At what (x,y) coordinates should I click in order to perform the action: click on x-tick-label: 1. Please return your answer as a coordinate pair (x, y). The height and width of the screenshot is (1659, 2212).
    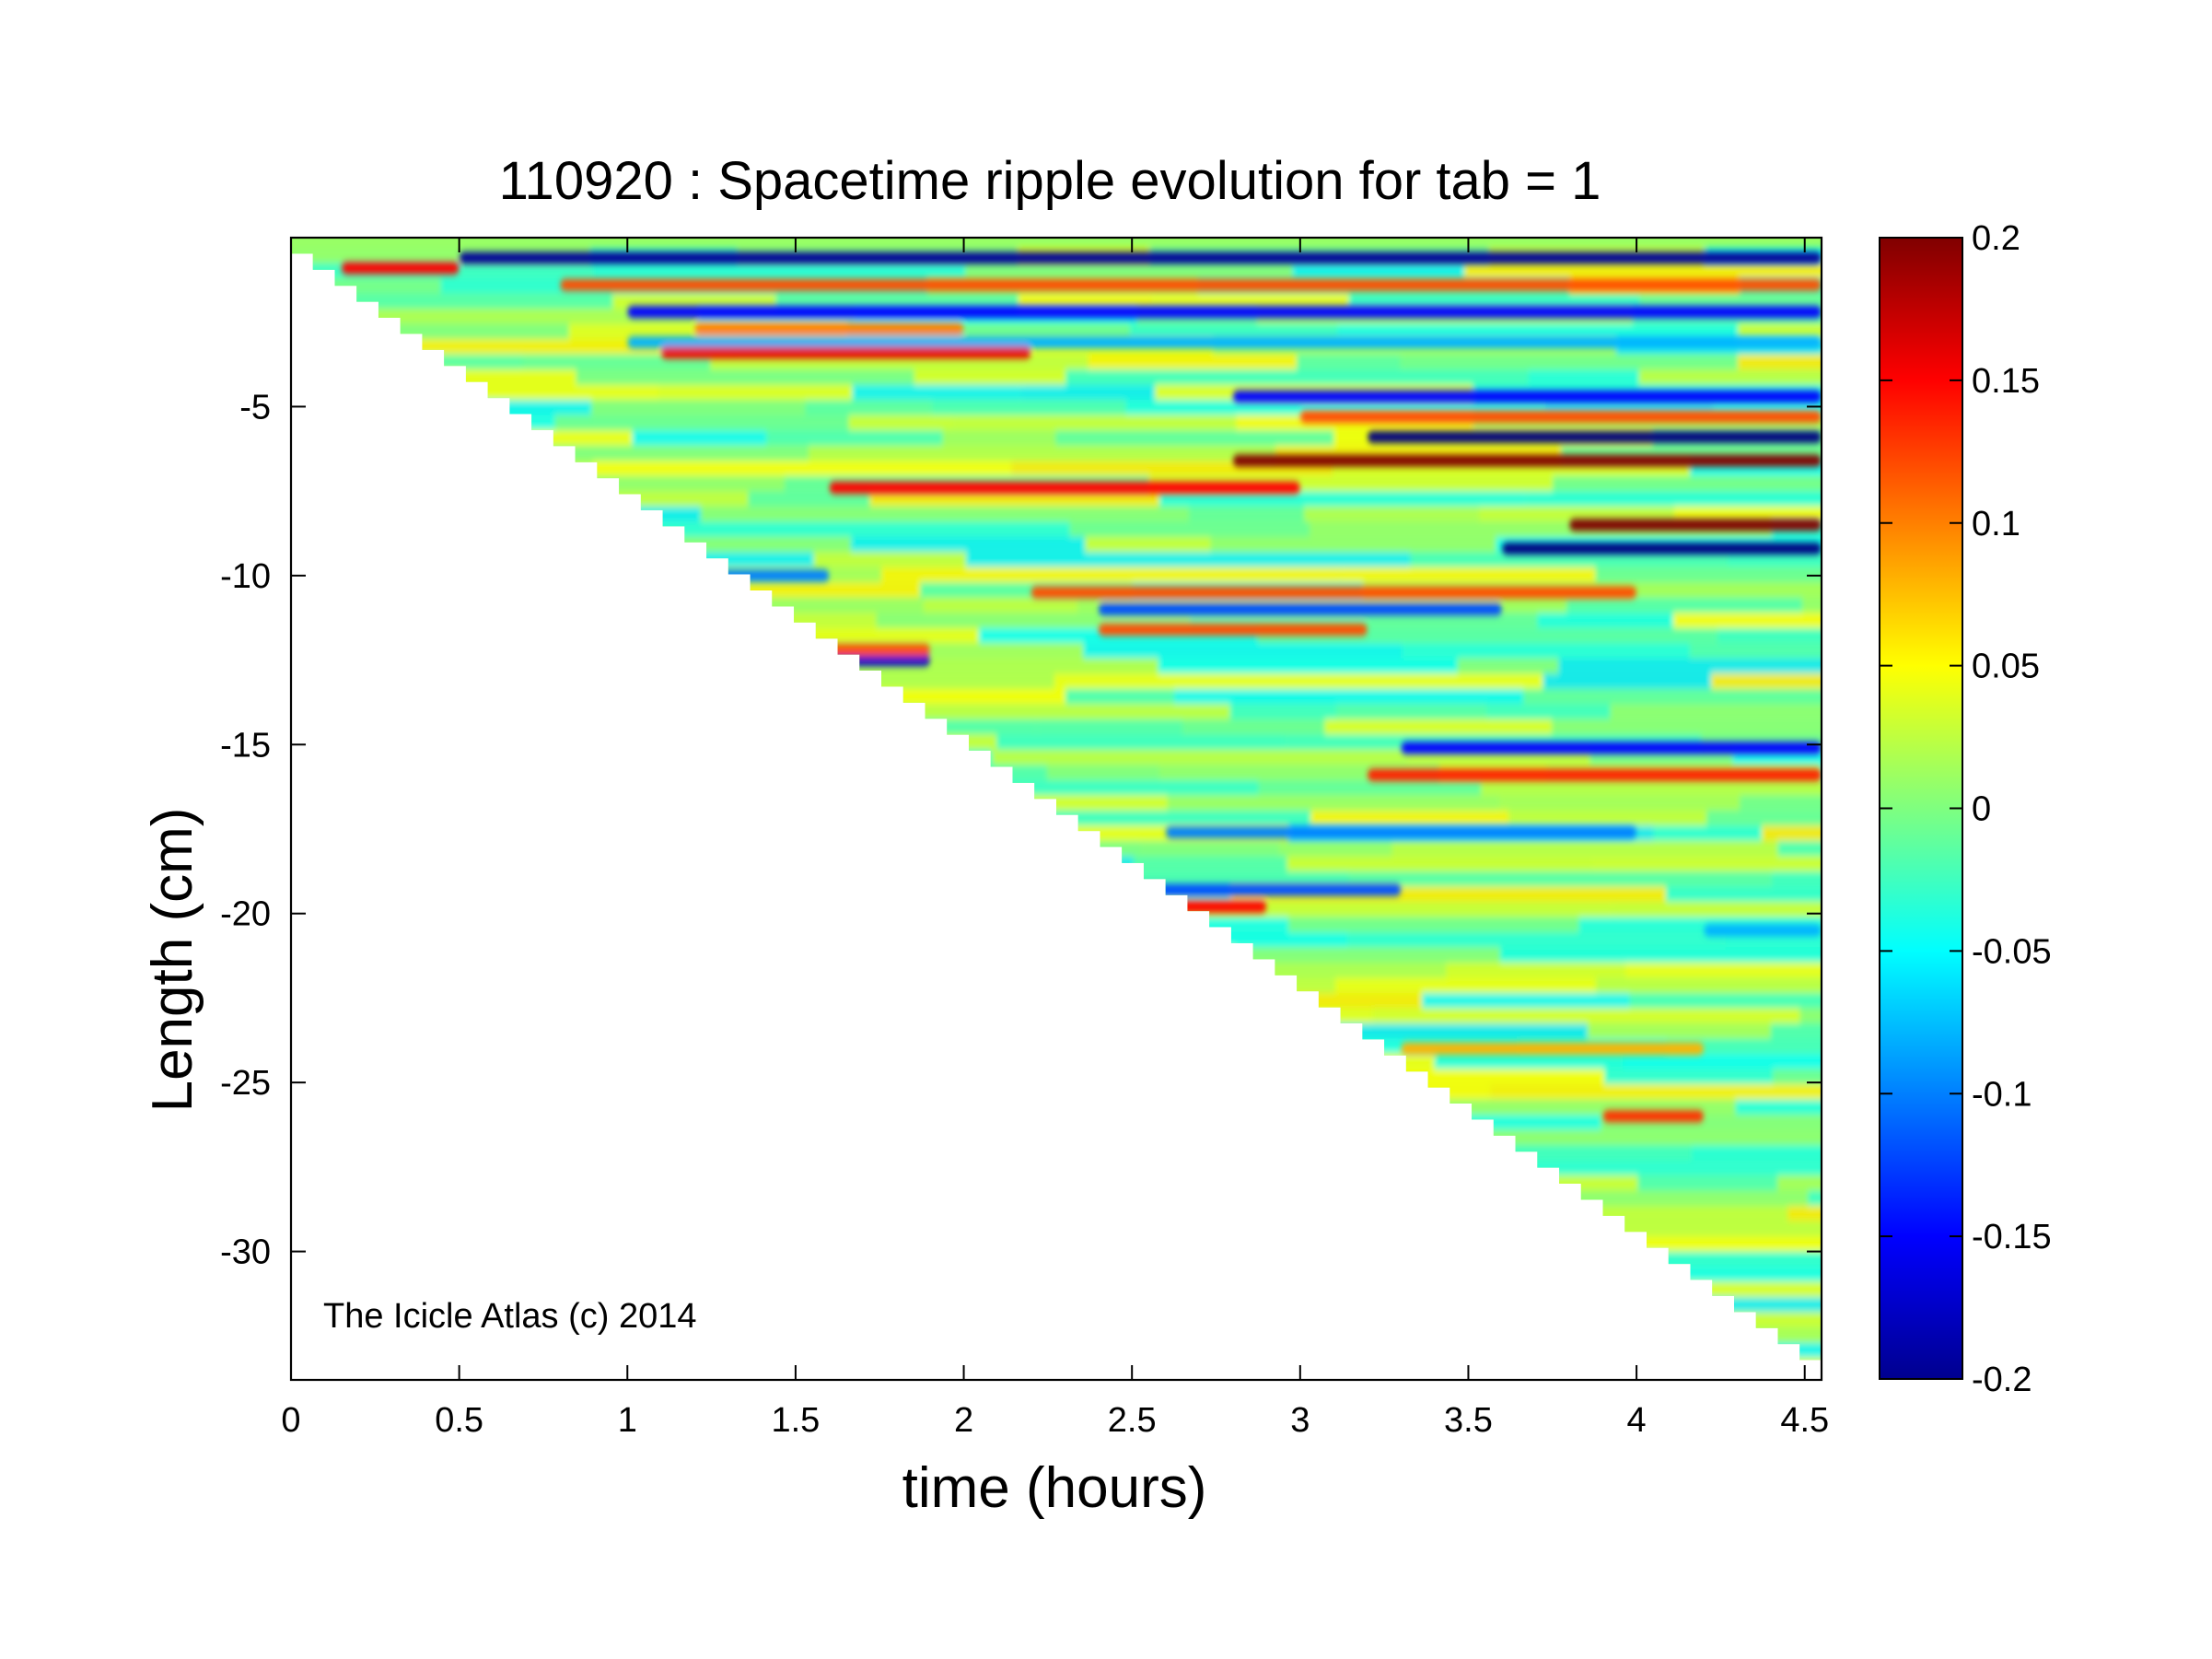
    Looking at the image, I should click on (628, 1420).